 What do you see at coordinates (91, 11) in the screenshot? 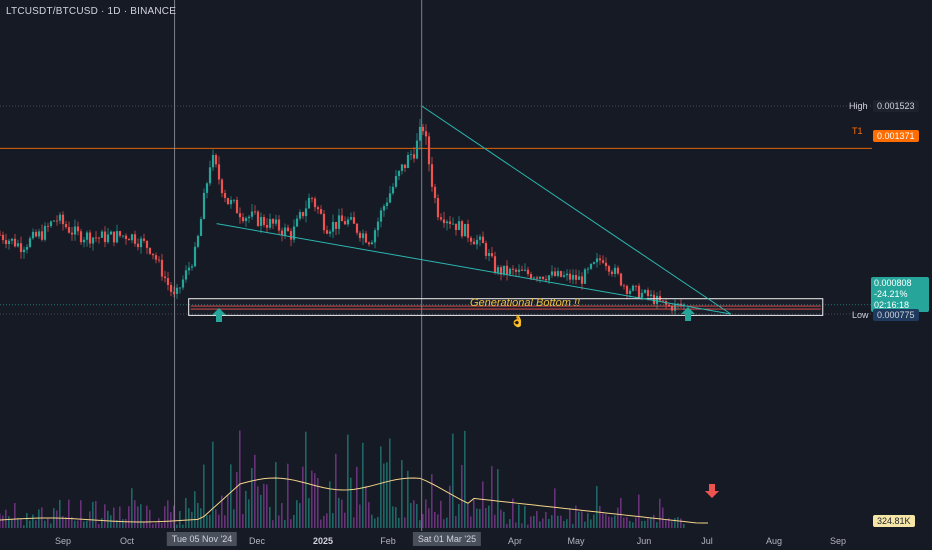
I see `chart-title: LTCUSDT/BTCUSD · 1D · BINANCE` at bounding box center [91, 11].